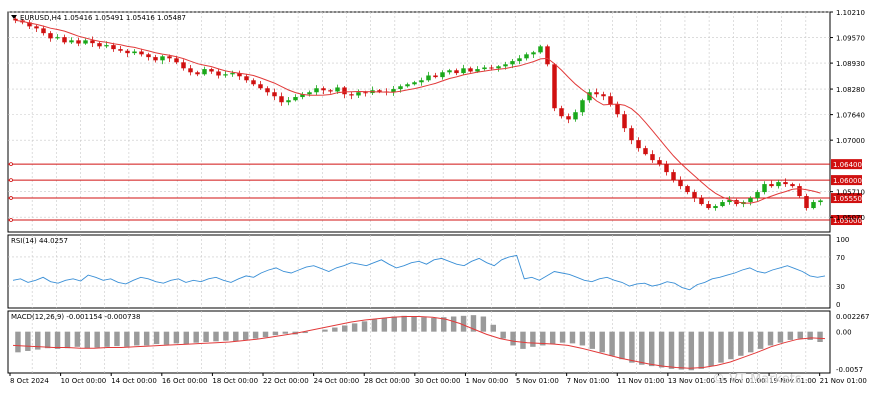 The image size is (872, 403). What do you see at coordinates (847, 165) in the screenshot?
I see `level-label: 1.06400` at bounding box center [847, 165].